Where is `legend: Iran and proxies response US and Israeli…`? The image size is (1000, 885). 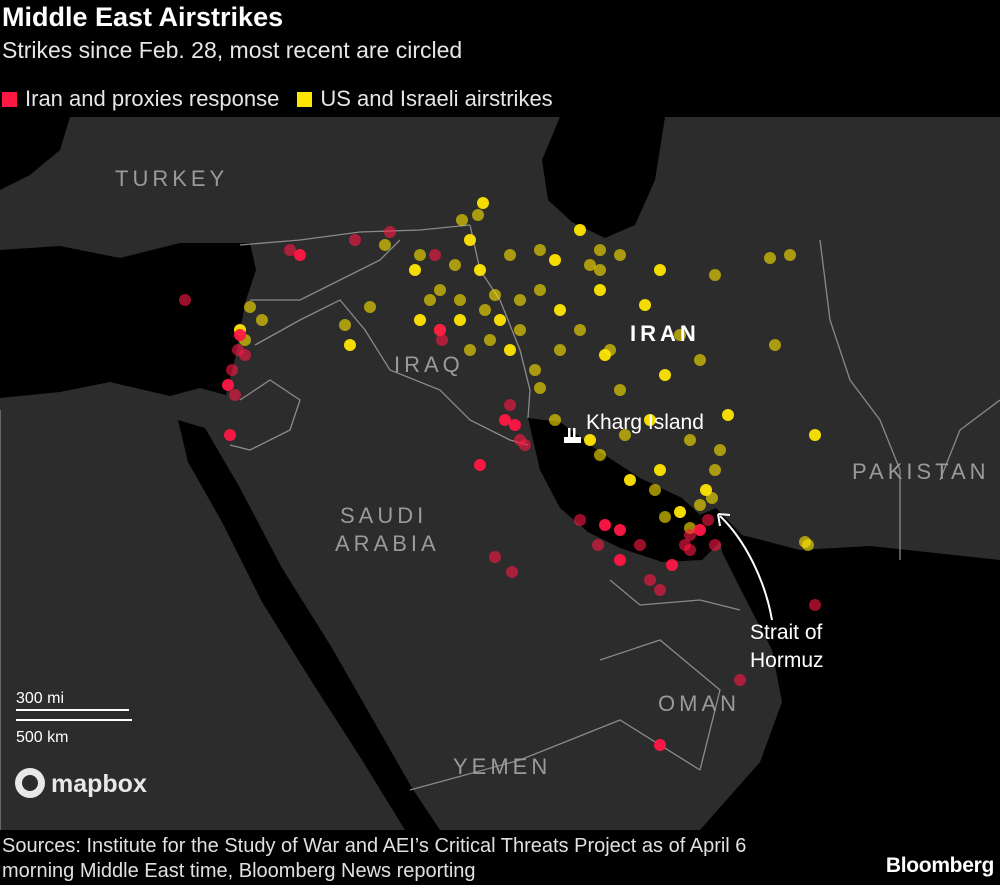
legend: Iran and proxies response US and Israeli… is located at coordinates (277, 99).